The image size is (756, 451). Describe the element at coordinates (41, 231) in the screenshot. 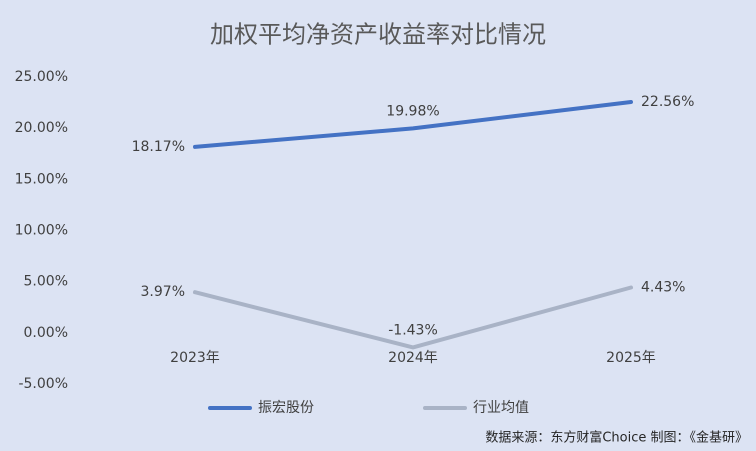

I see `y-tick-label: 10.00%` at that location.